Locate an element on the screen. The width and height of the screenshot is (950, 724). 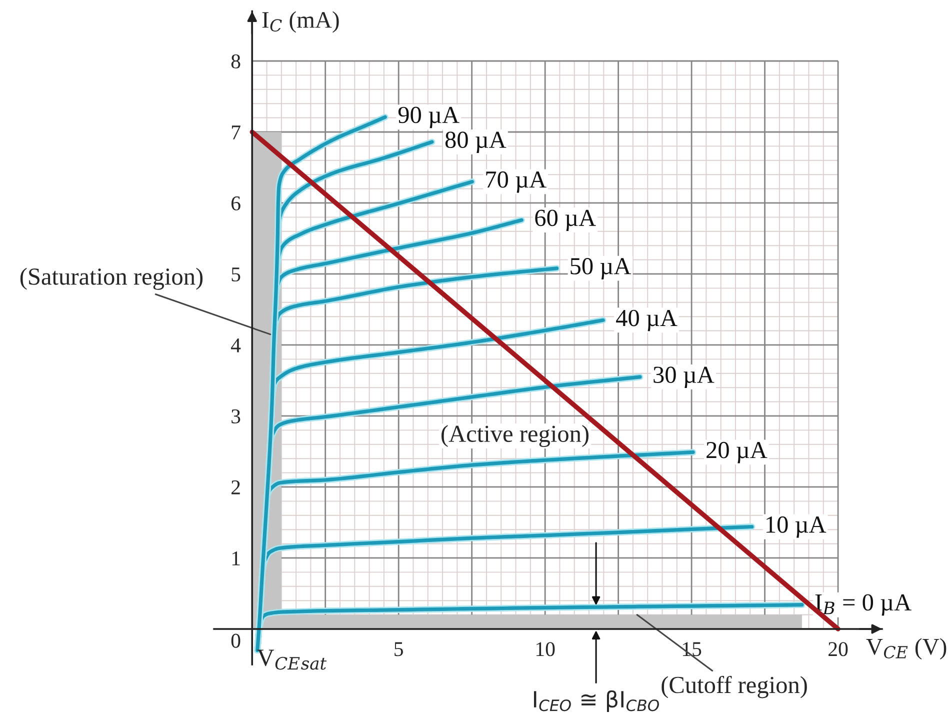
y-tick-label: 1 is located at coordinates (236, 558).